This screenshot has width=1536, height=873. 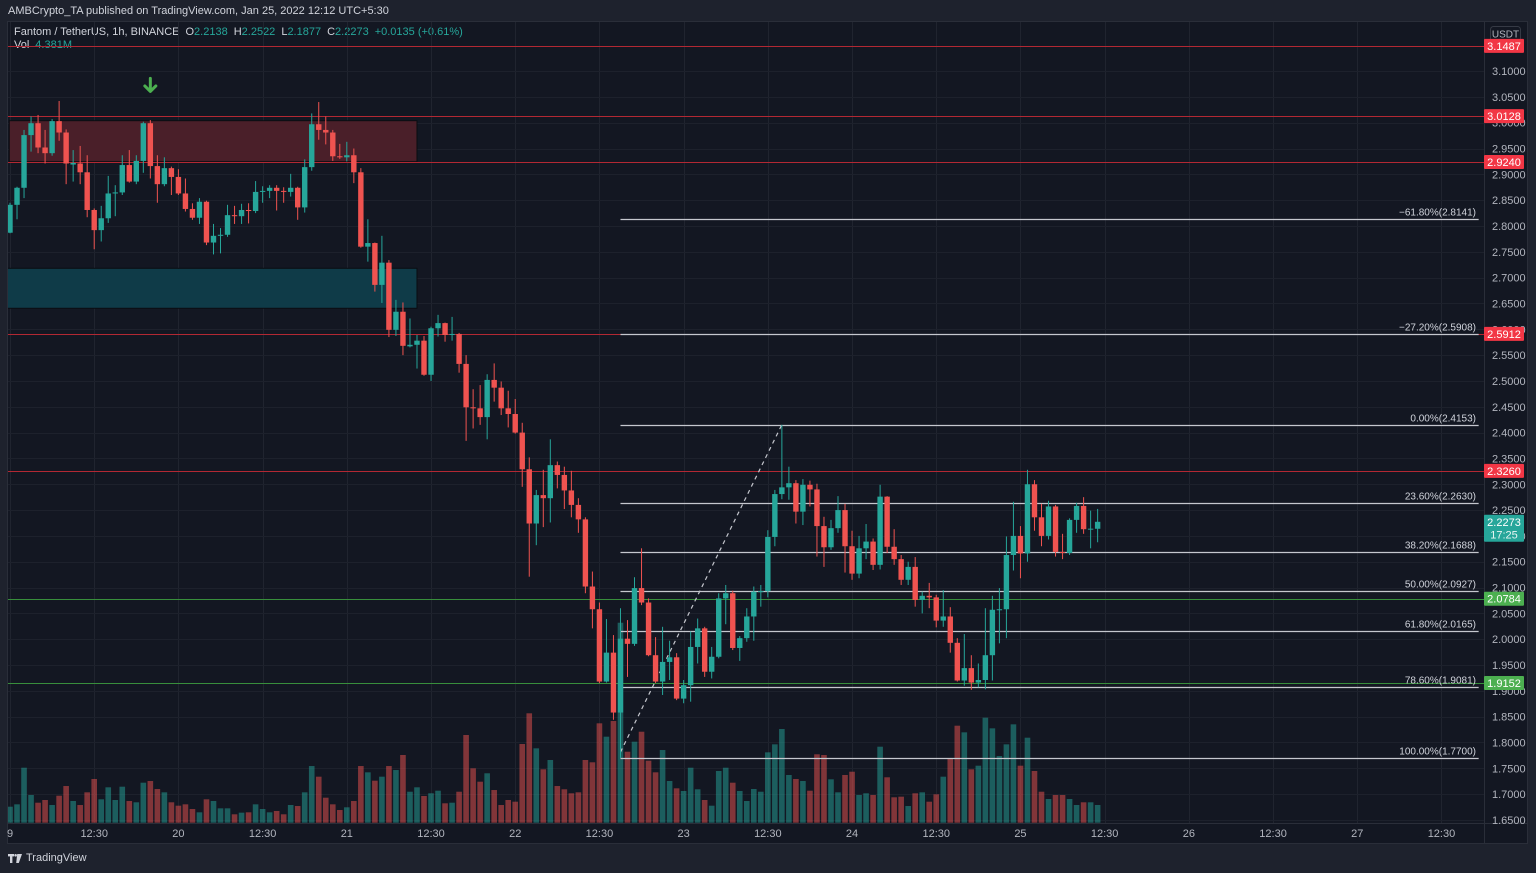 I want to click on price-badge-label: 2.9240, so click(x=1504, y=163).